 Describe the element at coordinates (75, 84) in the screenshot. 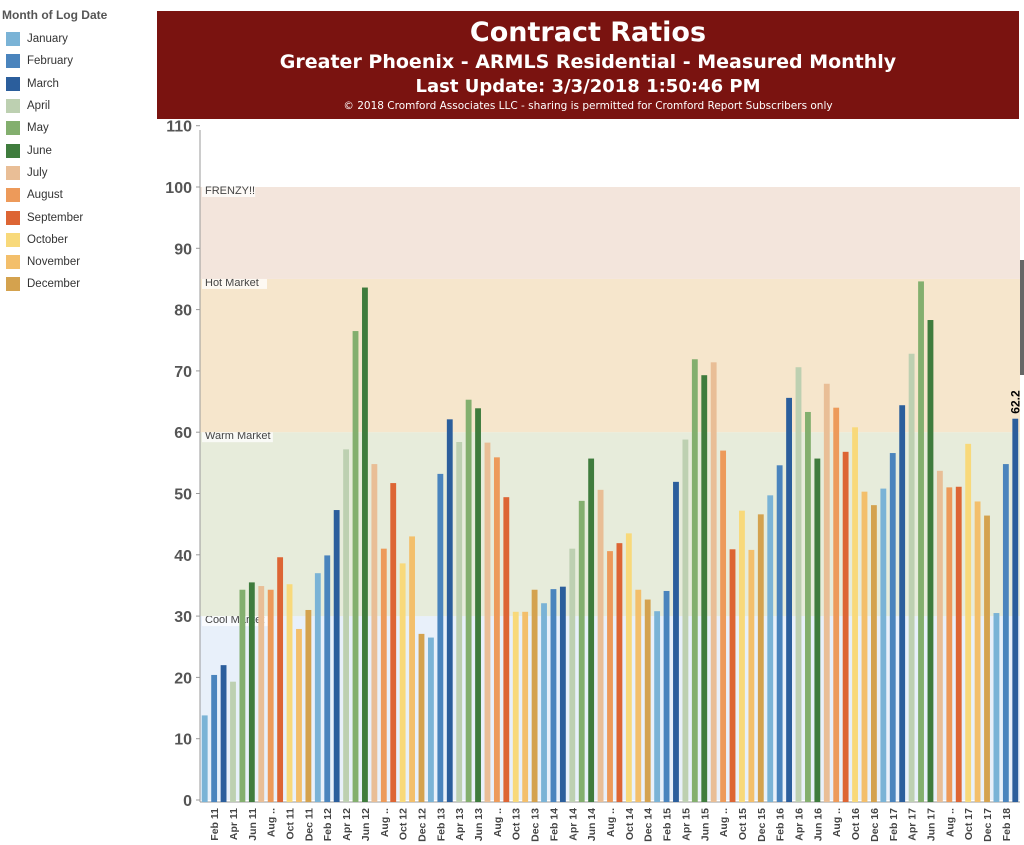

I see `legend-item-march: March` at that location.